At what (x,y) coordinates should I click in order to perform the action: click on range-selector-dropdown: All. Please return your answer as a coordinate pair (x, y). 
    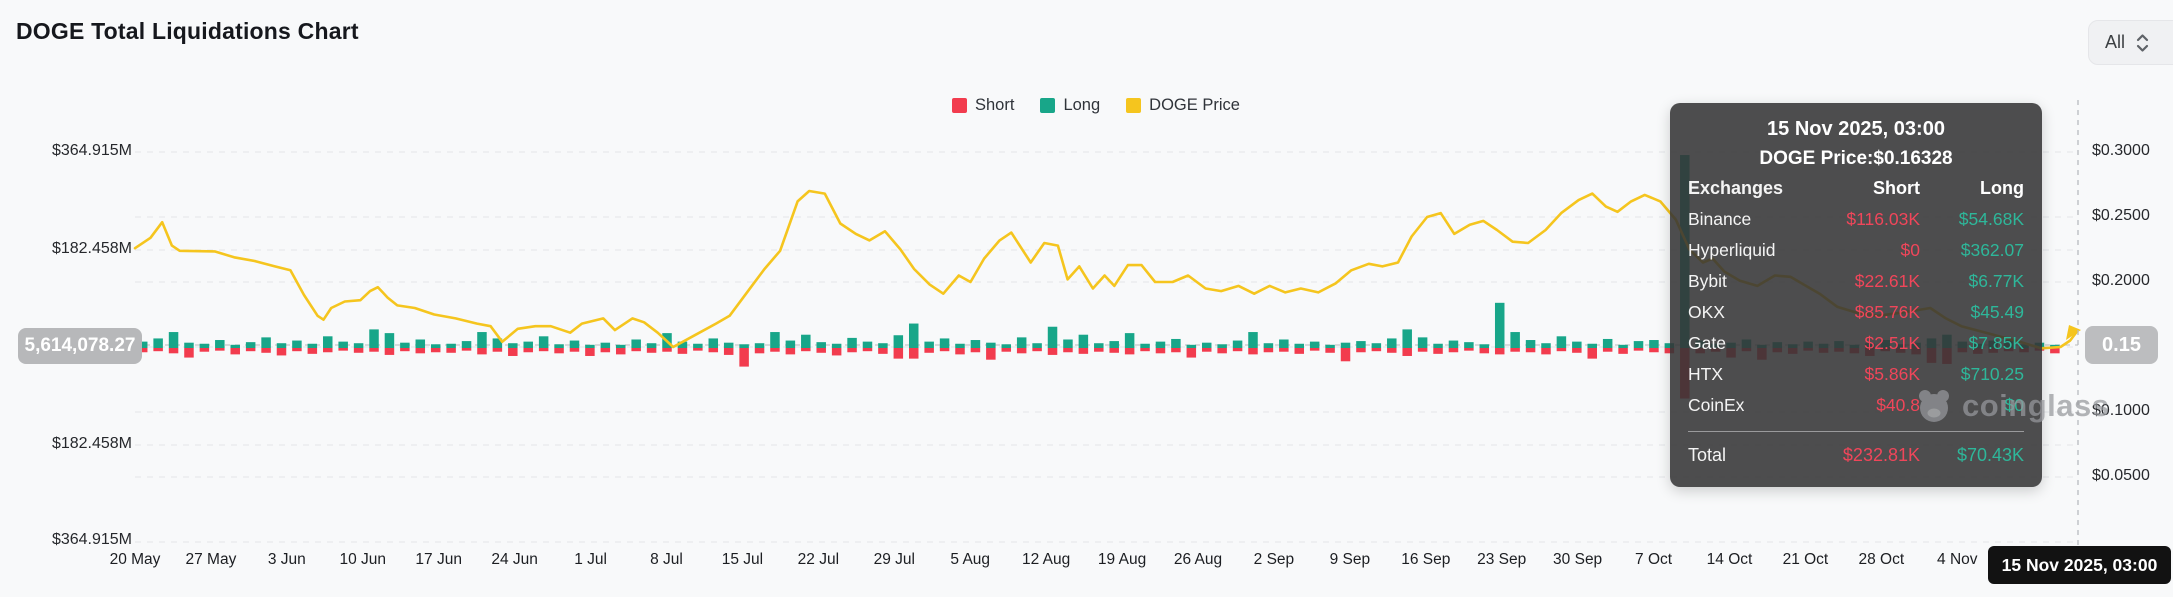
    Looking at the image, I should click on (2130, 42).